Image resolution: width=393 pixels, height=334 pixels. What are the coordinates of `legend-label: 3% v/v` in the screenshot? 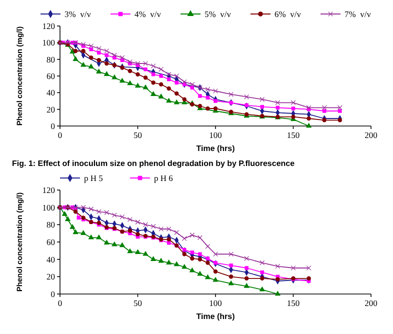 It's located at (78, 13).